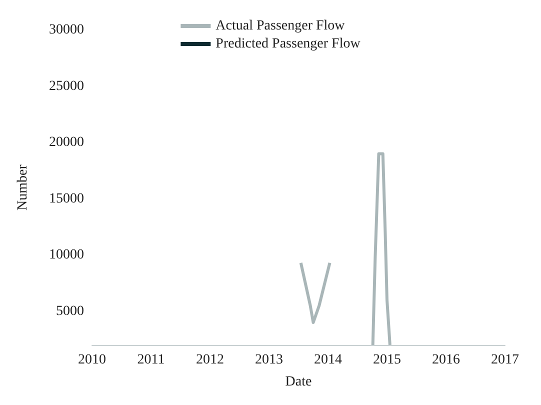  What do you see at coordinates (505, 360) in the screenshot?
I see `x-tick-label: 2017` at bounding box center [505, 360].